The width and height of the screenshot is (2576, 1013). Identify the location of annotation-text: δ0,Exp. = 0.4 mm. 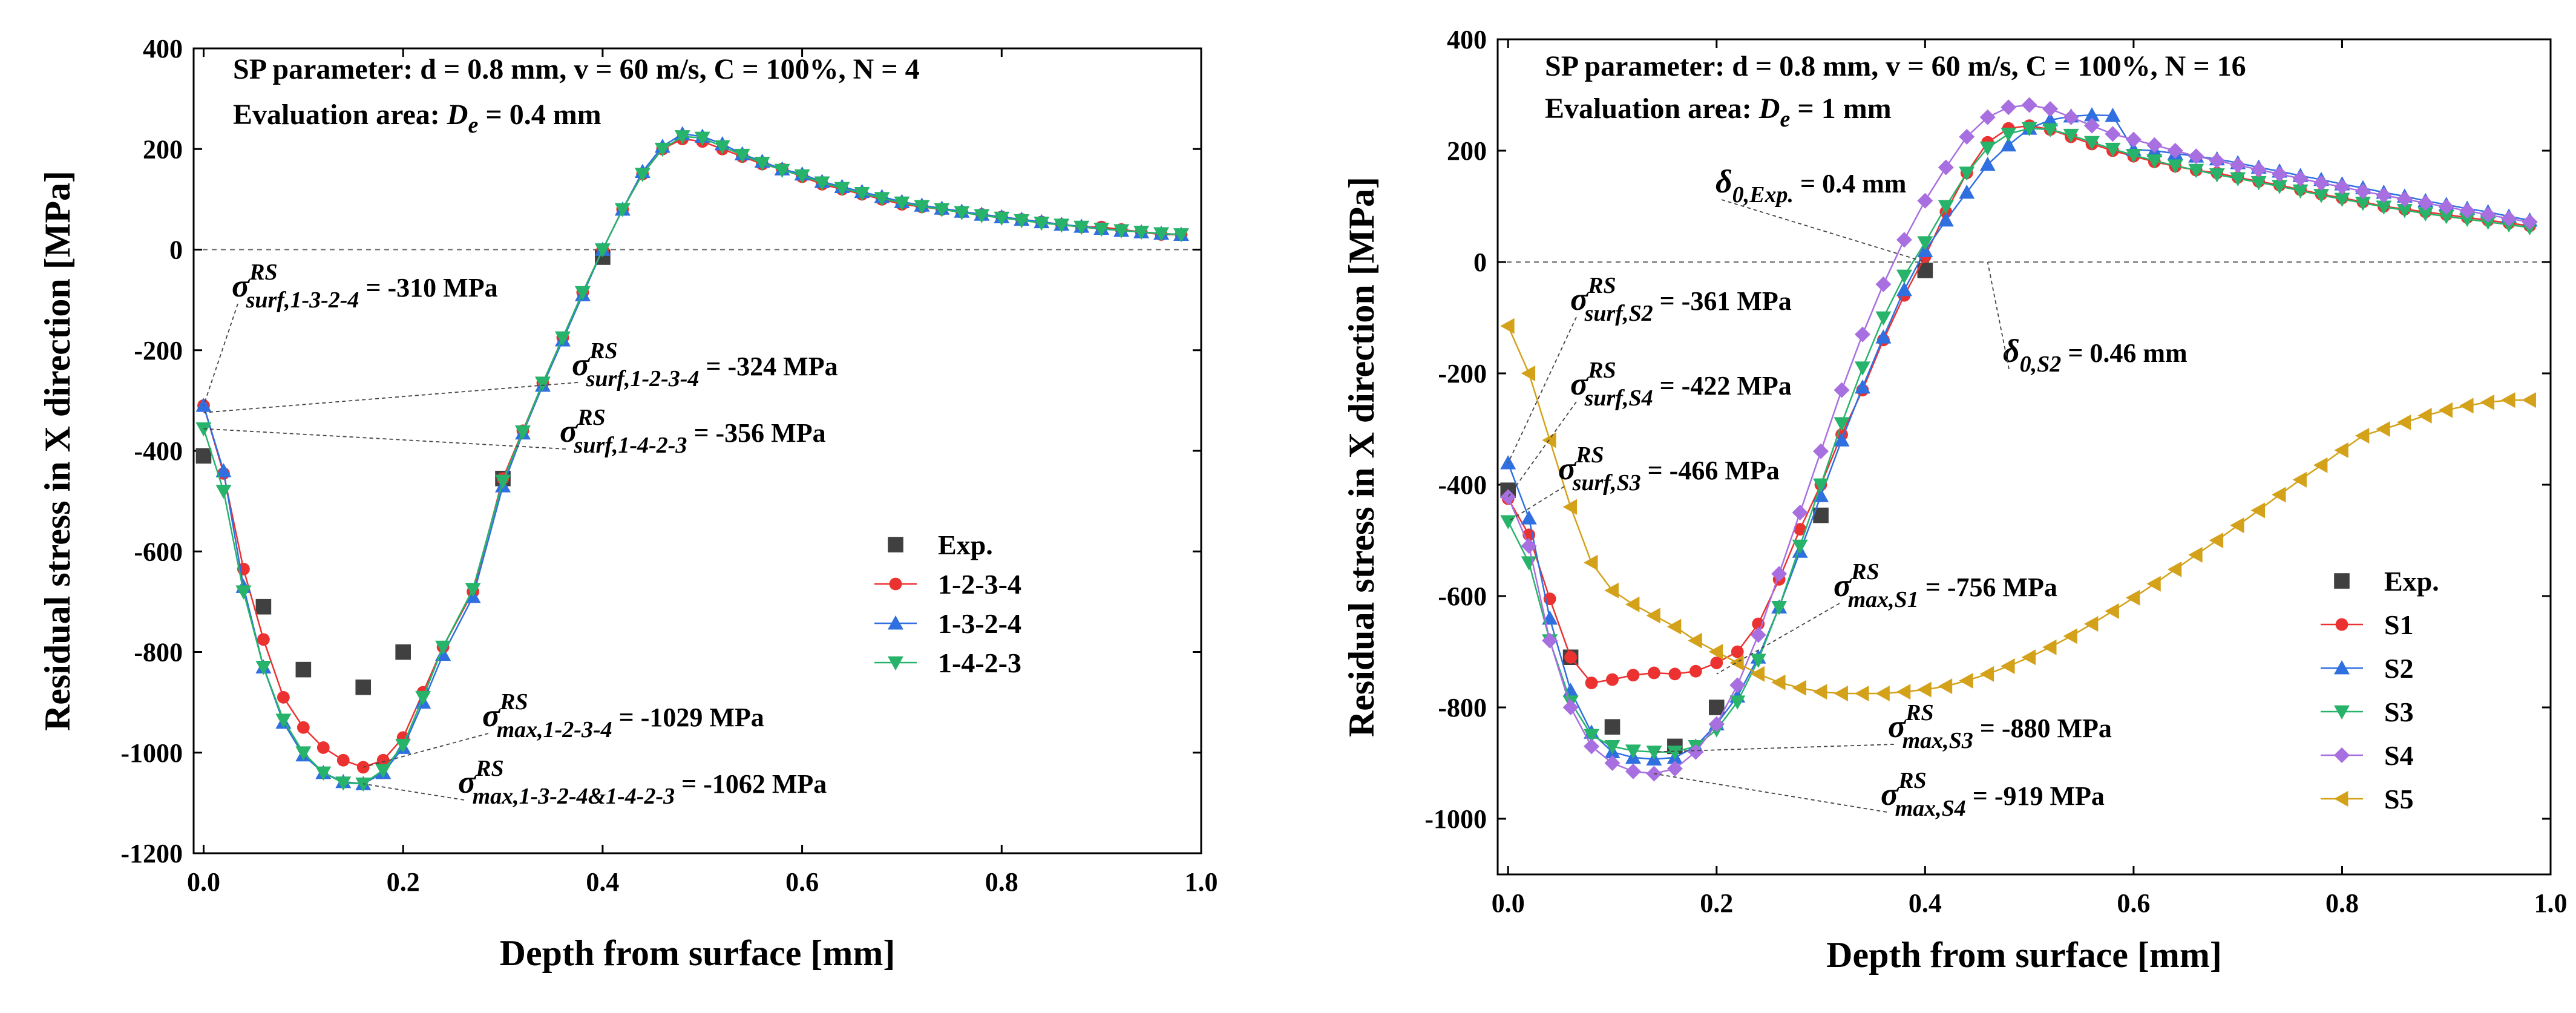
(1811, 185).